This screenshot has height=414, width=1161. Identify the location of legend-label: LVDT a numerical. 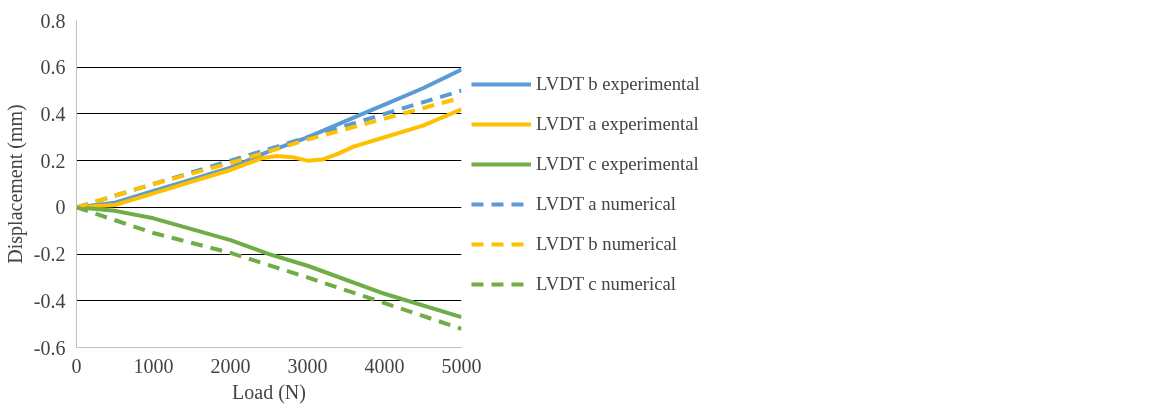
(606, 203).